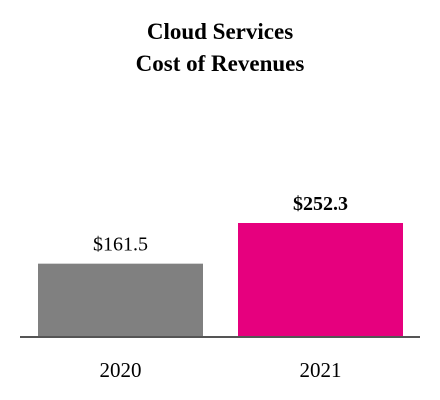 The image size is (440, 400). What do you see at coordinates (220, 63) in the screenshot?
I see `chart-title-line-2: Cost of Revenues` at bounding box center [220, 63].